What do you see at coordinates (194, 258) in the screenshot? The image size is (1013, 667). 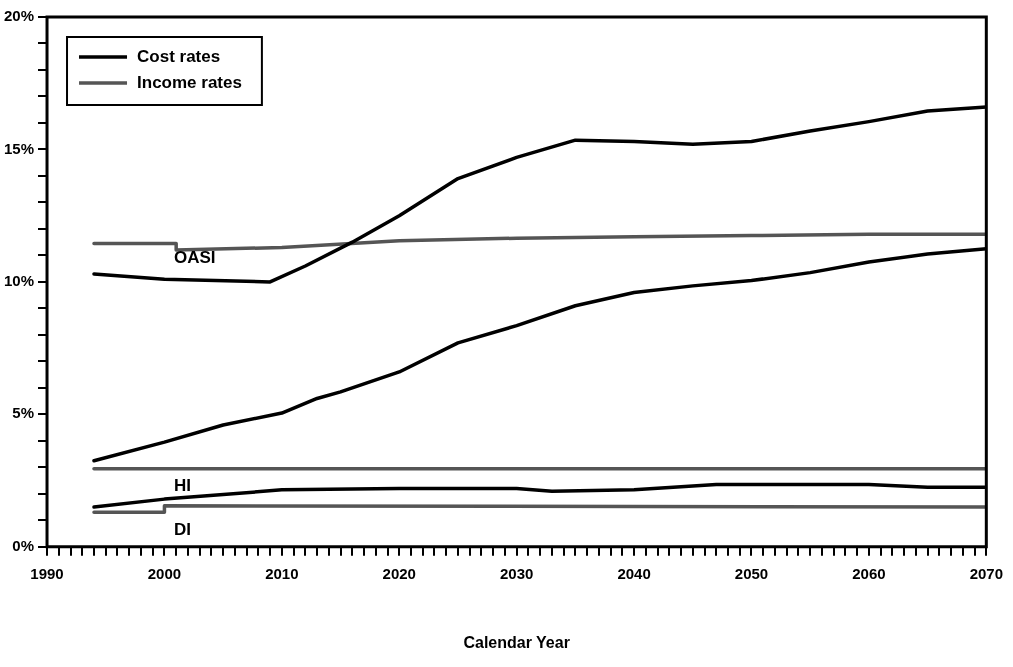 I see `annotation: OASI` at bounding box center [194, 258].